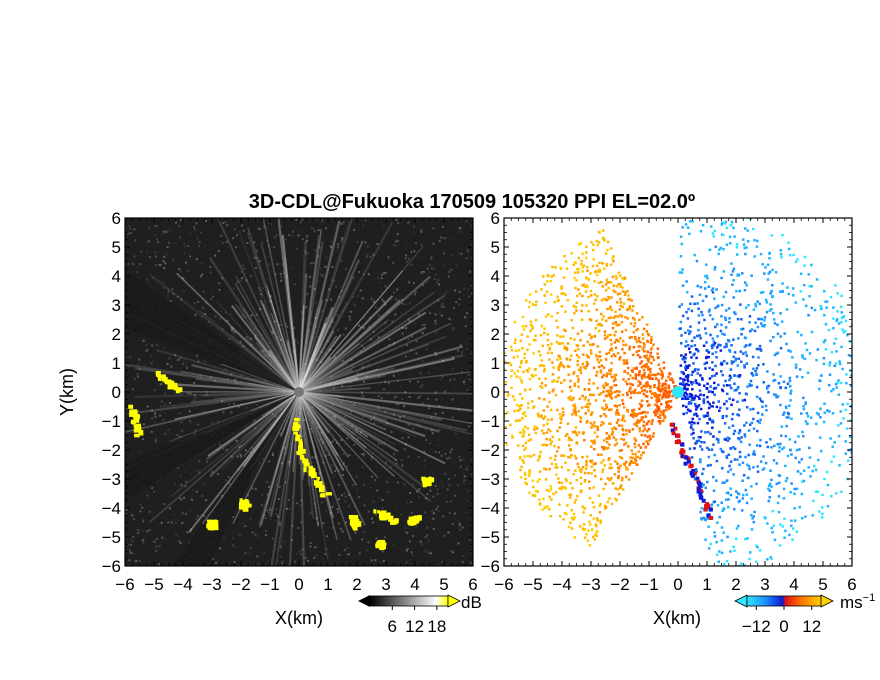 The width and height of the screenshot is (880, 680). What do you see at coordinates (590, 584) in the screenshot?
I see `vel-x-tick-label: −3` at bounding box center [590, 584].